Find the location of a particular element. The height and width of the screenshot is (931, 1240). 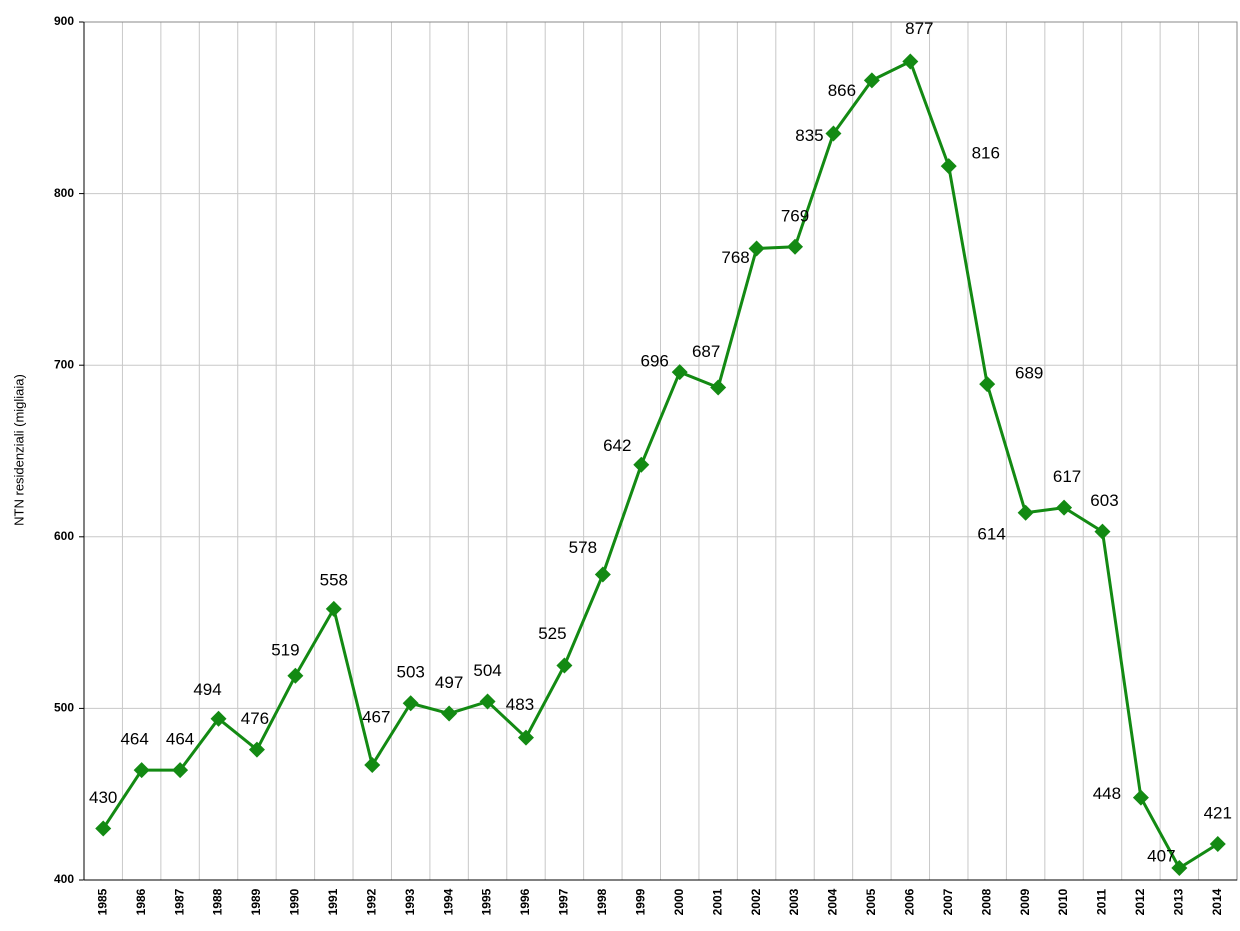

y-tick-label: 400 is located at coordinates (64, 879).